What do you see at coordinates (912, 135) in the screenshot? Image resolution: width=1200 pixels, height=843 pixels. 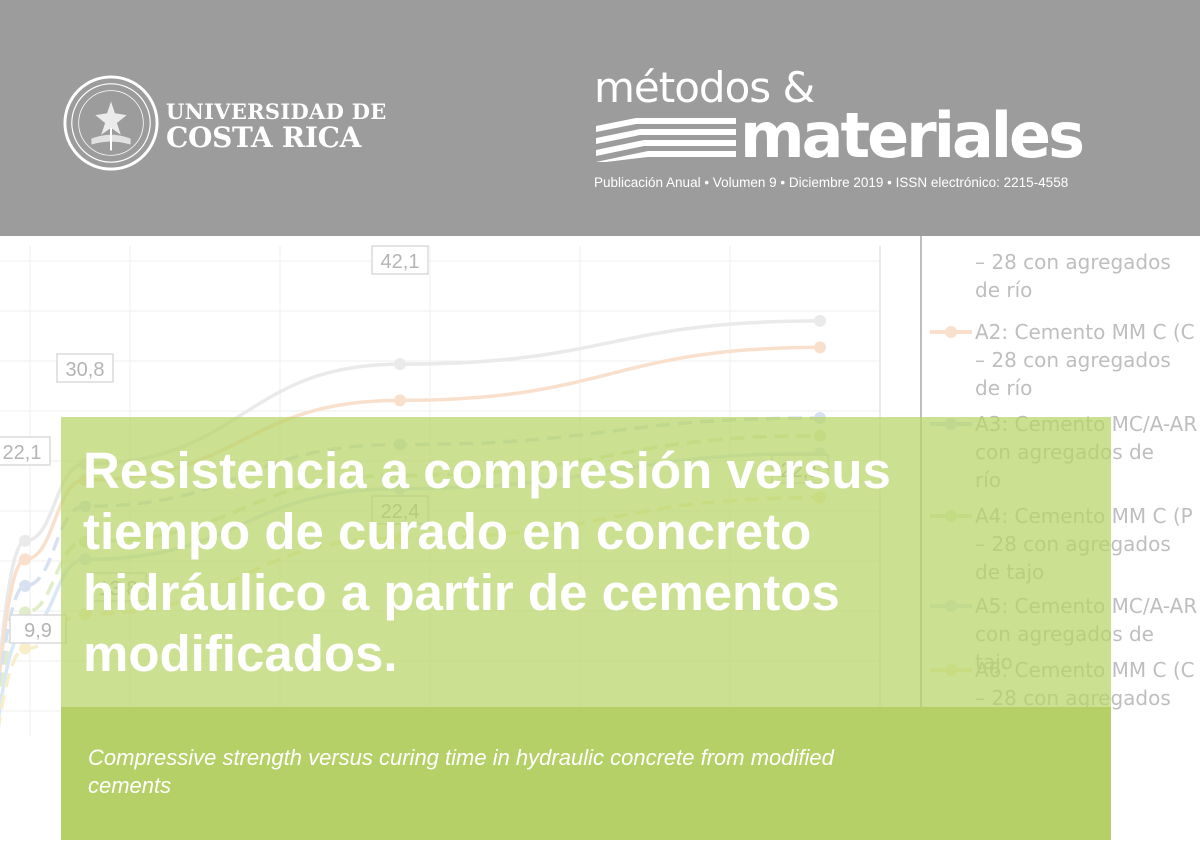 I see `journal-name-bottom: materiales` at bounding box center [912, 135].